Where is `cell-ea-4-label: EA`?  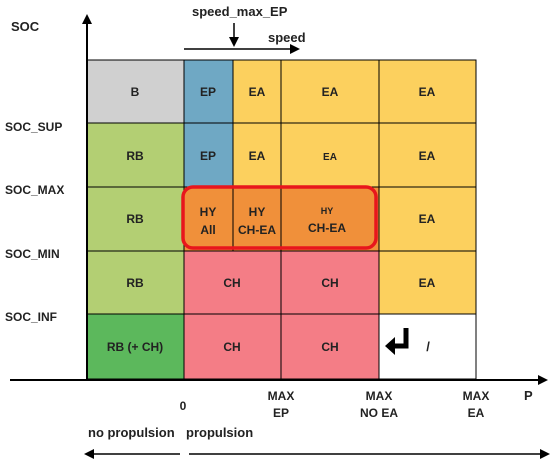 cell-ea-4-label: EA is located at coordinates (427, 283).